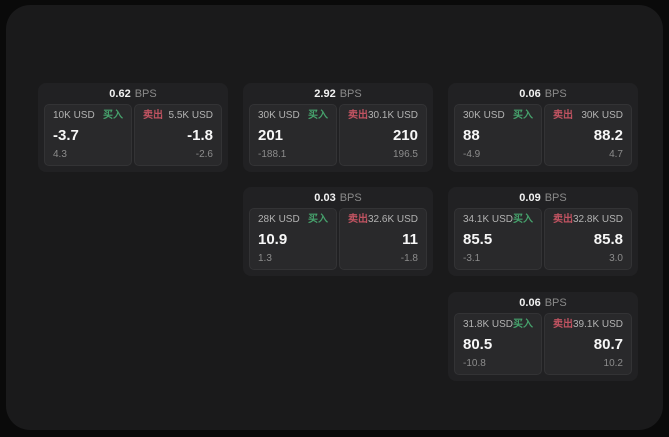  What do you see at coordinates (474, 363) in the screenshot?
I see `buy-sub-value: -10.8` at bounding box center [474, 363].